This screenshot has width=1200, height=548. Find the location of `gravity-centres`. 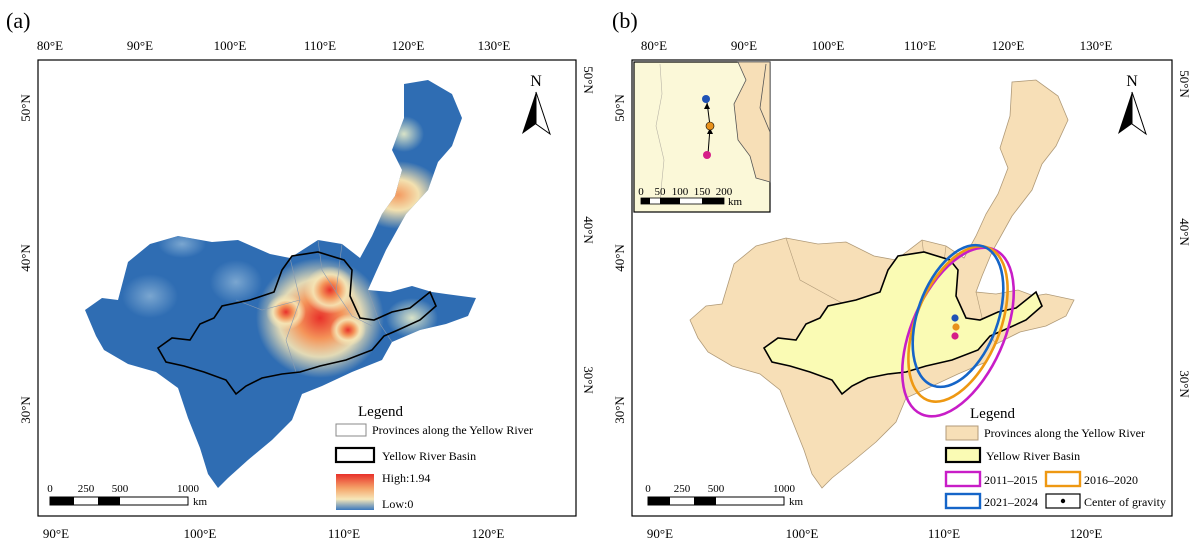

gravity-centres is located at coordinates (955, 327).